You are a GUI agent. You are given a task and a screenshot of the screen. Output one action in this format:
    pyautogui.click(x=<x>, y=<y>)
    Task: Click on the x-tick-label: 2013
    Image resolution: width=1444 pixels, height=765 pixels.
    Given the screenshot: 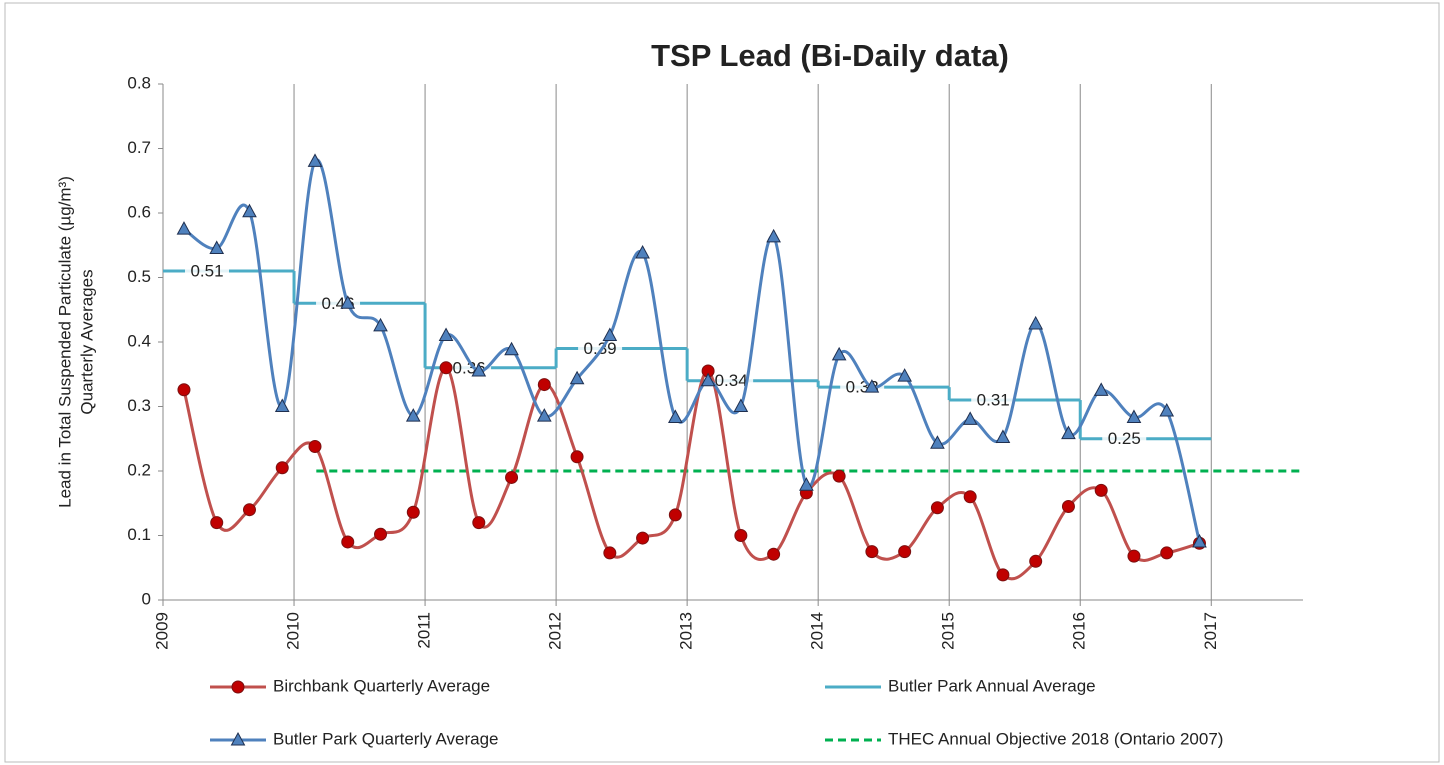 What is the action you would take?
    pyautogui.click(x=686, y=631)
    